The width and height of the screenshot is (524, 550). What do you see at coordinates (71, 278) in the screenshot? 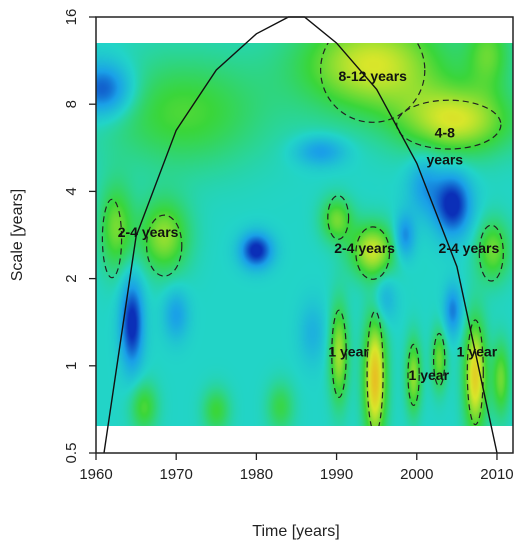
I see `y-tick-label-2: 2` at bounding box center [71, 278].